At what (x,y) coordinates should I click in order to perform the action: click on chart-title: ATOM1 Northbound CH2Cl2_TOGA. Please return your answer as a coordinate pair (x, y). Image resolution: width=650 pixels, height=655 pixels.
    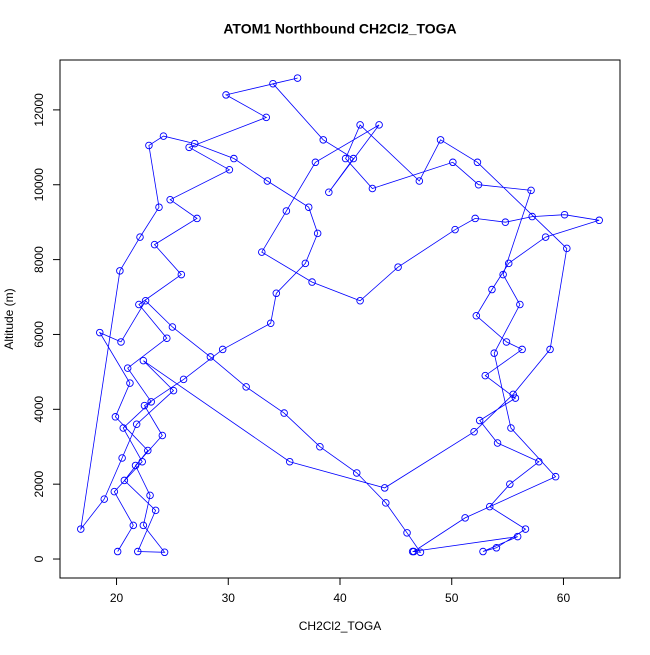
    Looking at the image, I should click on (339, 29).